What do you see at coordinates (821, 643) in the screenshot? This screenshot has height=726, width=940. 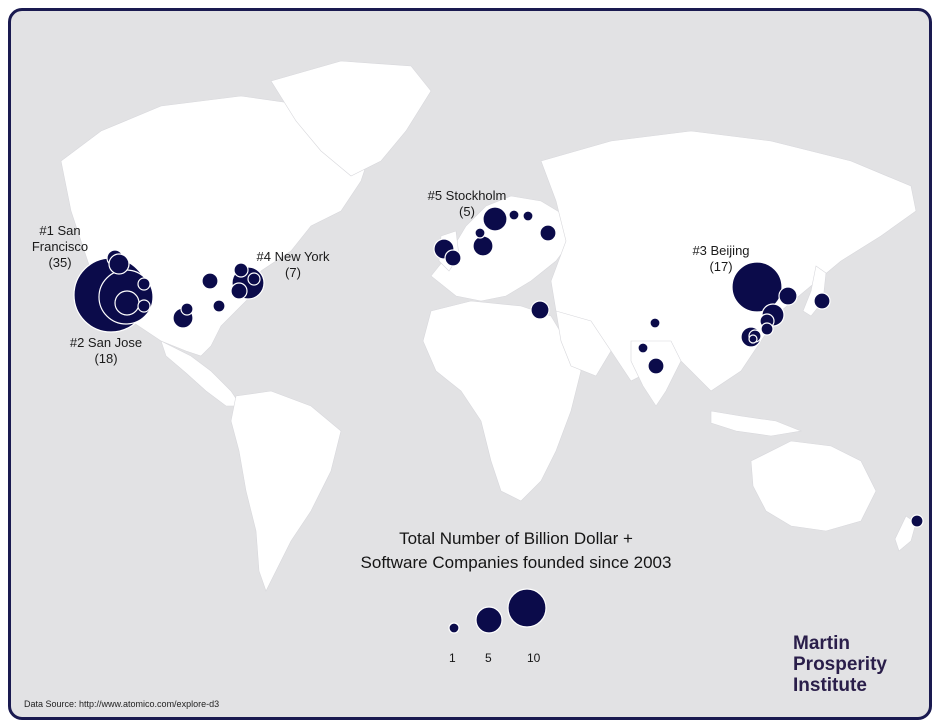 I see `brand-line1: Martin` at bounding box center [821, 643].